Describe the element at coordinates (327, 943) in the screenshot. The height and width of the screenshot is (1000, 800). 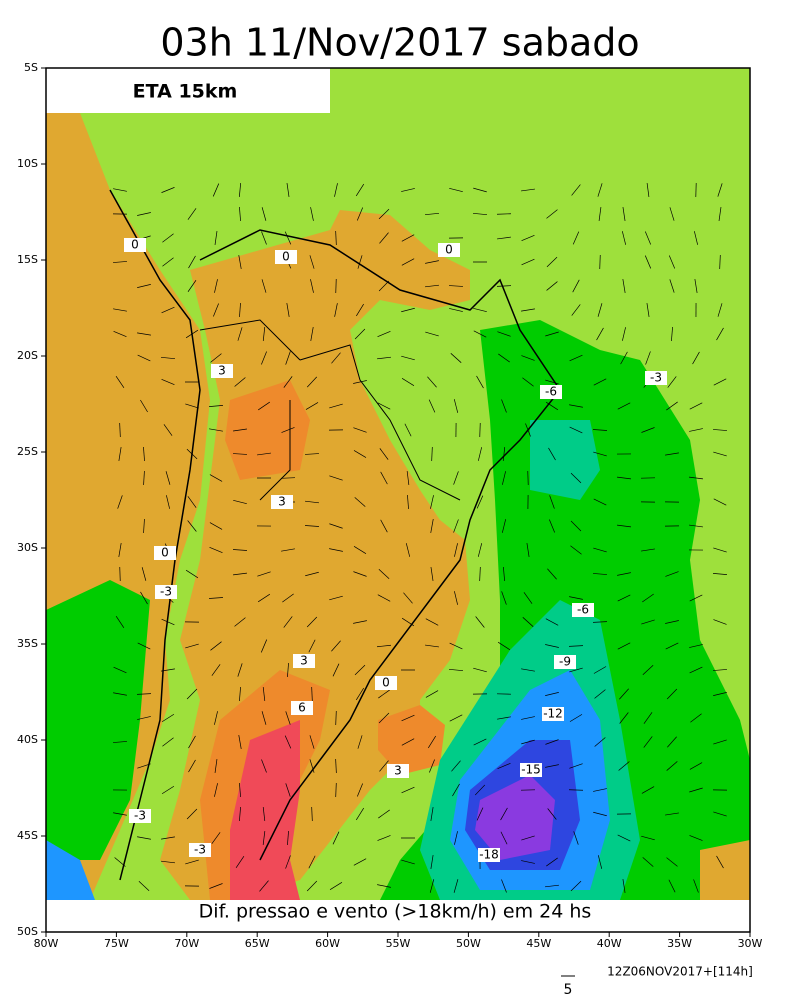
I see `lon-label: 60W` at that location.